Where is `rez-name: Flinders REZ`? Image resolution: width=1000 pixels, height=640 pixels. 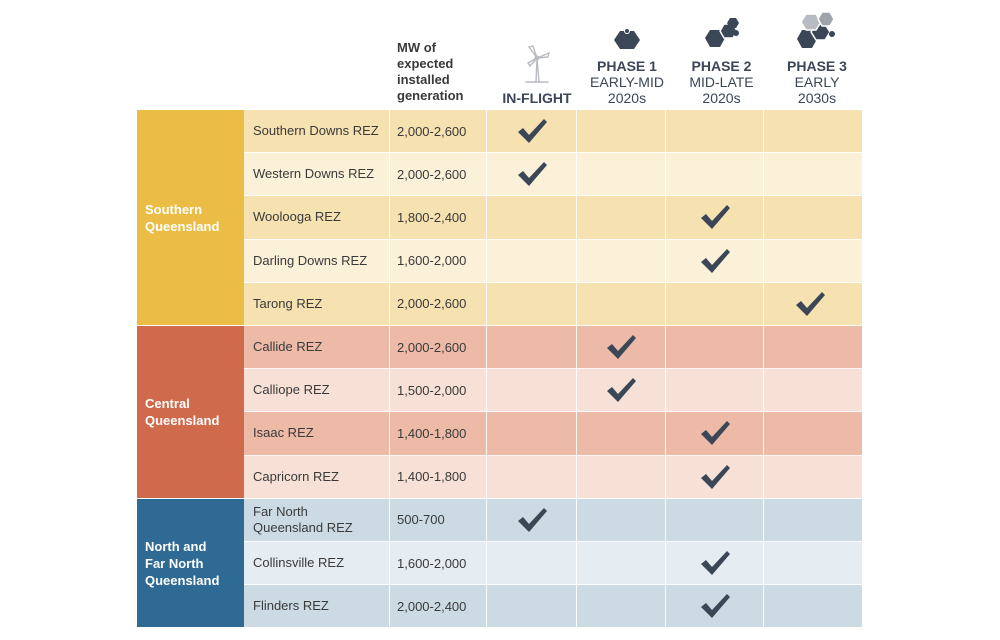
rez-name: Flinders REZ is located at coordinates (317, 606).